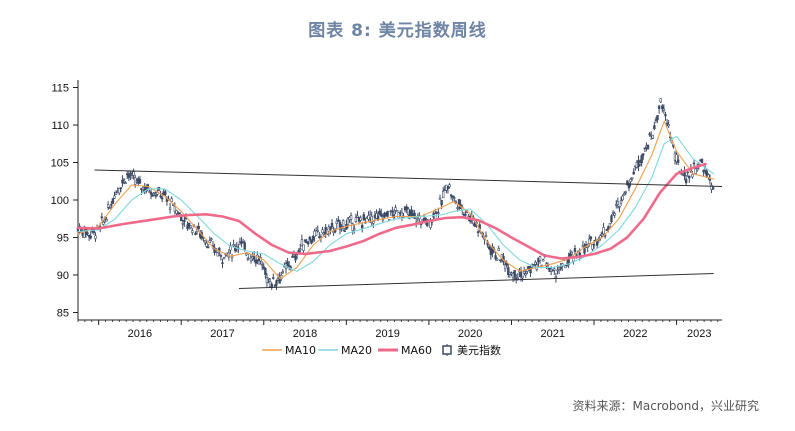  What do you see at coordinates (63, 276) in the screenshot?
I see `y-tick-label: 90` at bounding box center [63, 276].